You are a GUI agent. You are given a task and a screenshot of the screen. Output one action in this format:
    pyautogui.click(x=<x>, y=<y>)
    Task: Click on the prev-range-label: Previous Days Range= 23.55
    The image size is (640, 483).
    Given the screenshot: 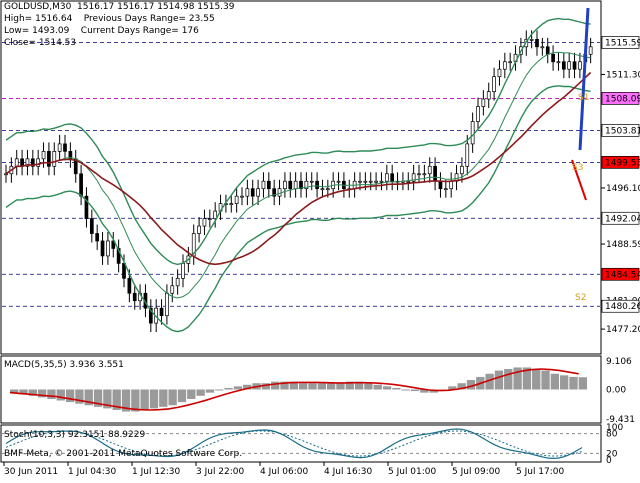 What is the action you would take?
    pyautogui.click(x=149, y=19)
    